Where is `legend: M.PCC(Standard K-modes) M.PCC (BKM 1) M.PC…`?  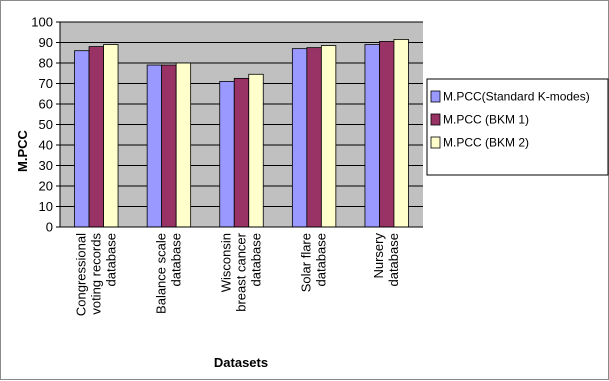
legend: M.PCC(Standard K-modes) M.PCC (BKM 1) M.PC… is located at coordinates (517, 127).